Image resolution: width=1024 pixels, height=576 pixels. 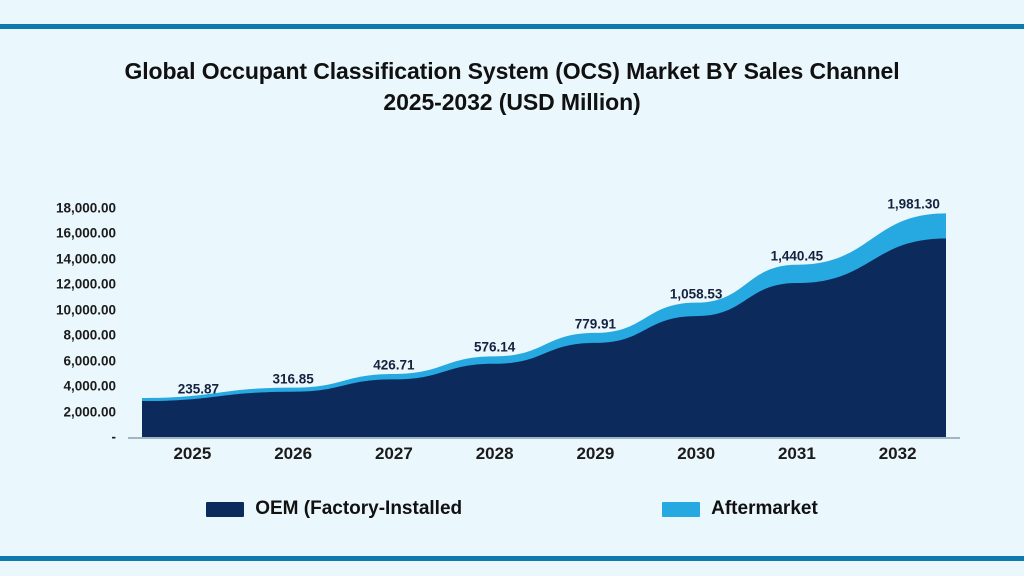 I want to click on legend-item-label: OEM (Factory-Installed, so click(x=359, y=508).